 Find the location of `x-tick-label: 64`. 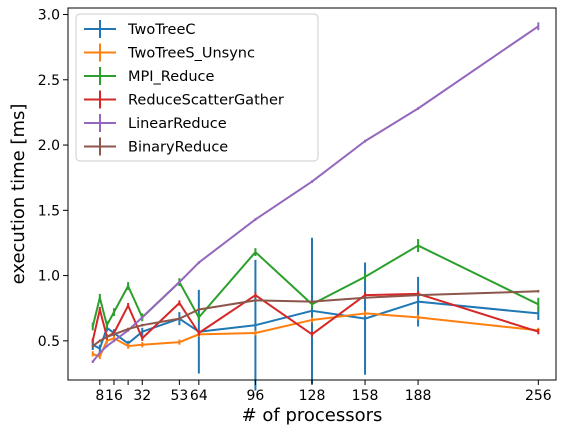

x-tick-label: 64 is located at coordinates (199, 396).